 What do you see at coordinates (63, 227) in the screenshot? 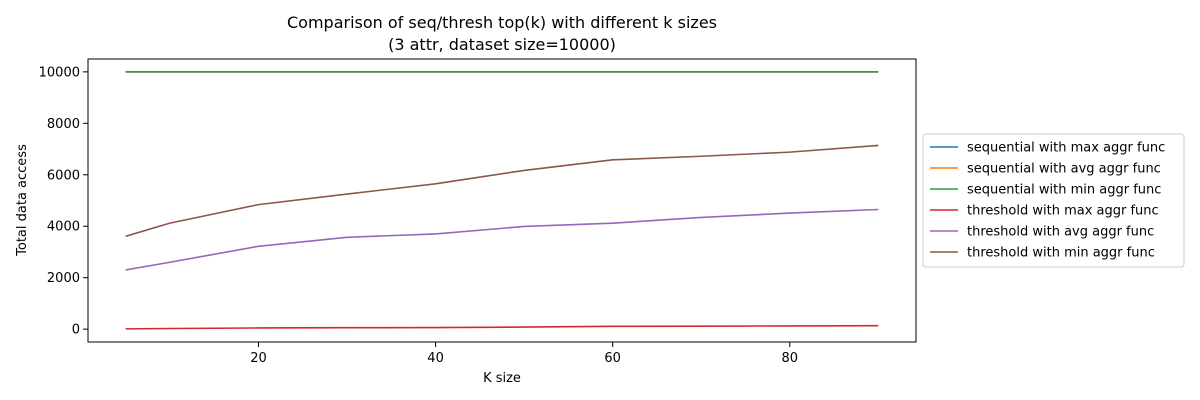
I see `y-tick-label: 4000` at bounding box center [63, 227].